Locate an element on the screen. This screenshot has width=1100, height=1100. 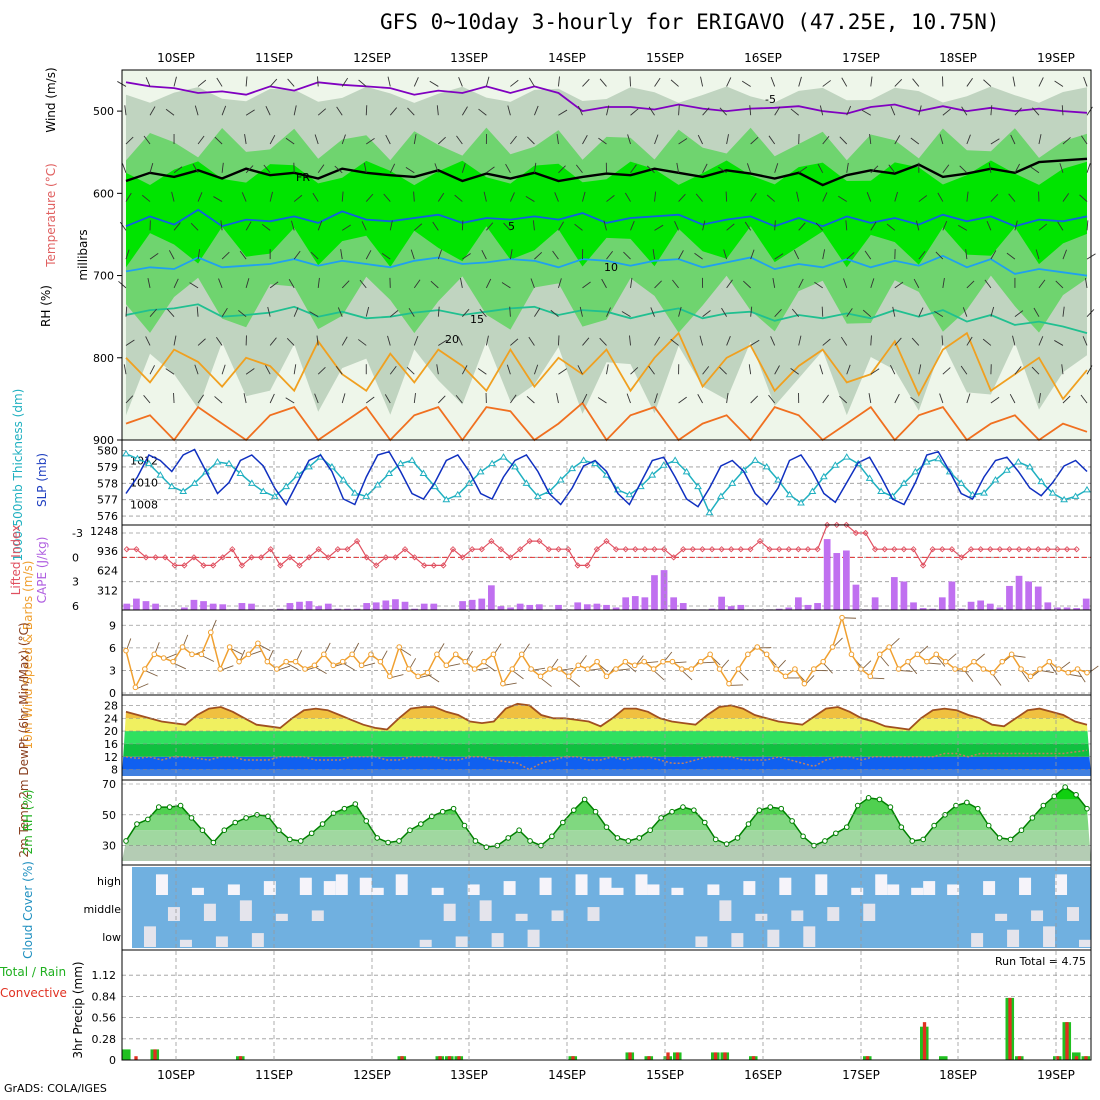
temp-area is located at coordinates (606, 739).